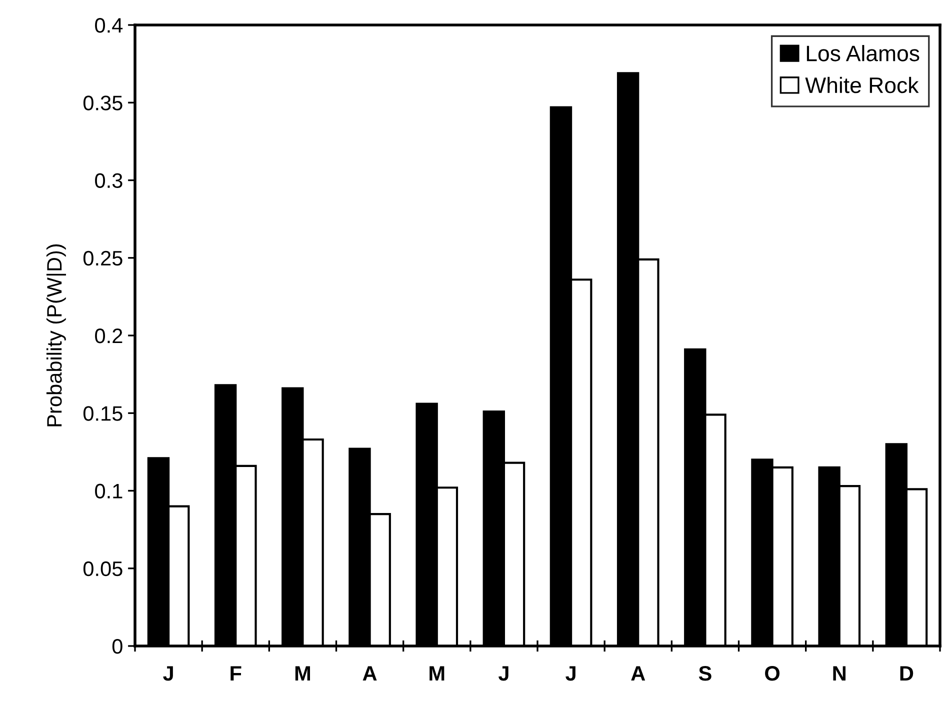 Image resolution: width=944 pixels, height=701 pixels. Describe the element at coordinates (907, 673) in the screenshot. I see `x-tick-label: D` at that location.